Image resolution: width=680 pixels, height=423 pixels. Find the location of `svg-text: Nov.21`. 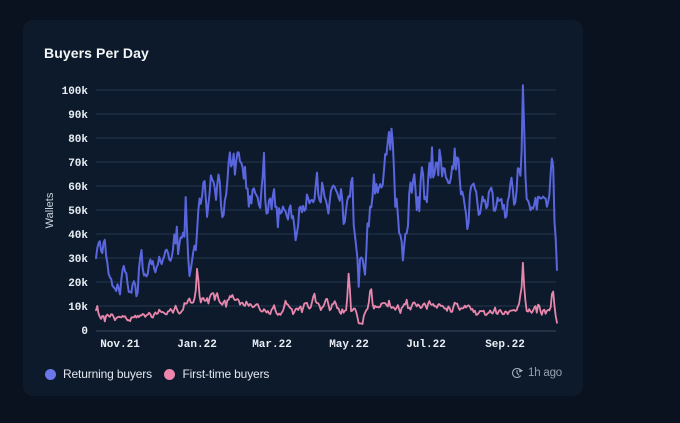

svg-text: Nov.21 is located at coordinates (120, 345).